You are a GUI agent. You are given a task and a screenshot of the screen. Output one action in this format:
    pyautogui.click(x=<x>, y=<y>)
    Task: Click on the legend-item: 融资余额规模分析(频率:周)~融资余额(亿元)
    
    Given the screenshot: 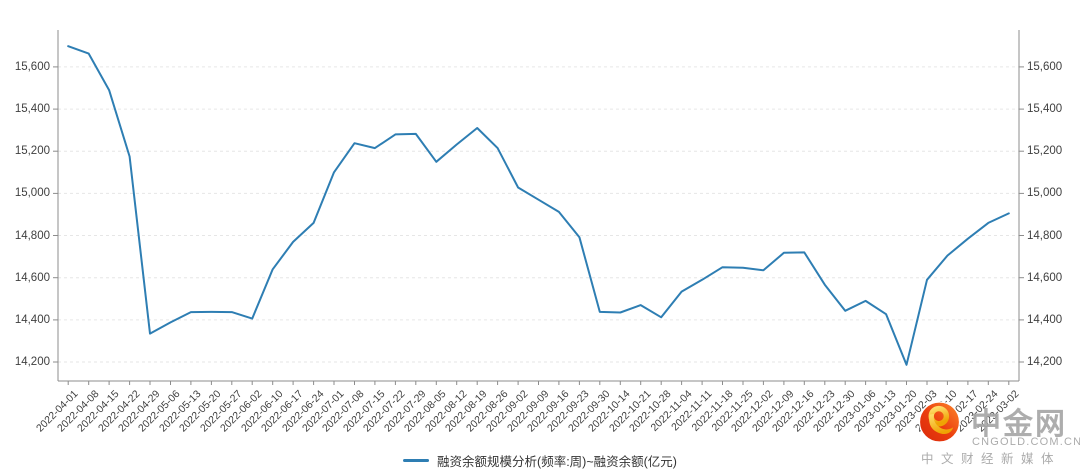 What is the action you would take?
    pyautogui.click(x=540, y=460)
    